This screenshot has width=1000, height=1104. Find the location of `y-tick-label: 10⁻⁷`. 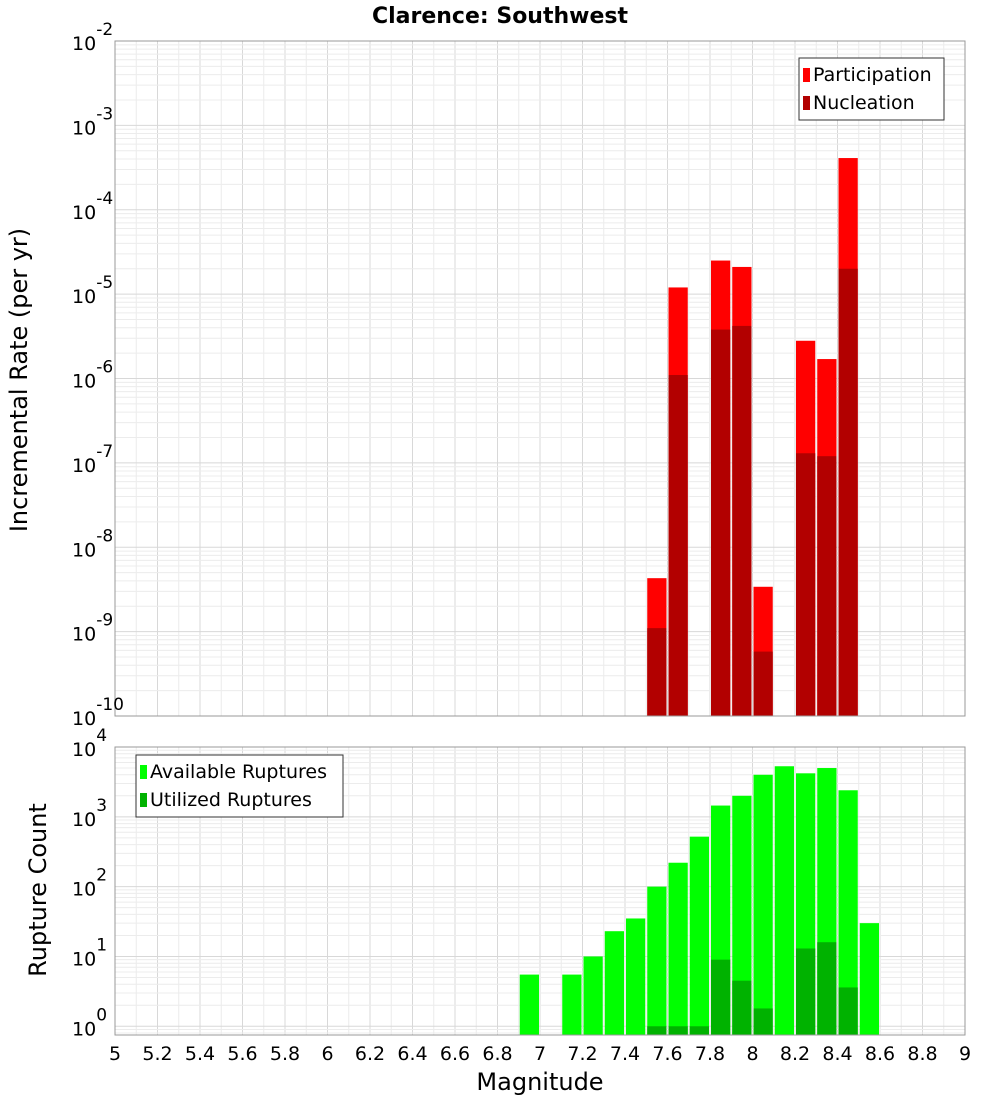

y-tick-label: 10⁻⁷ is located at coordinates (92, 459).